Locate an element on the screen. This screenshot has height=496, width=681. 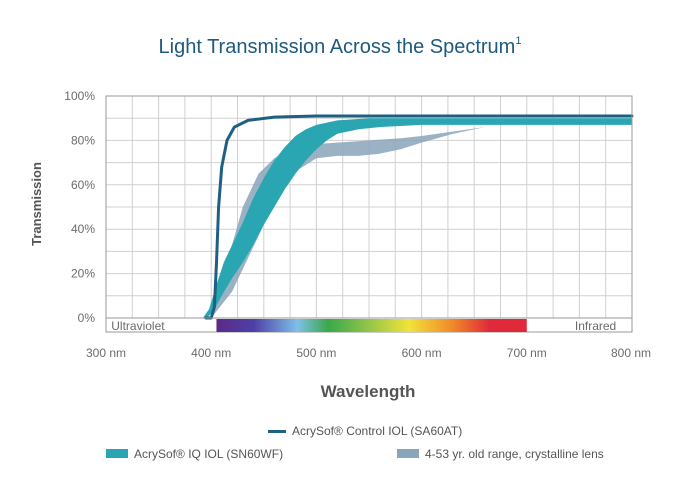
infrared-label: Infrared is located at coordinates (595, 326).